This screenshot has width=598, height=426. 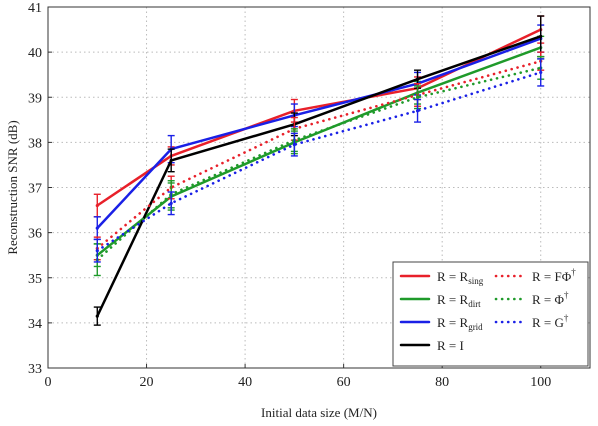 What do you see at coordinates (459, 300) in the screenshot?
I see `legend-label-1: R = Rdirt` at bounding box center [459, 300].